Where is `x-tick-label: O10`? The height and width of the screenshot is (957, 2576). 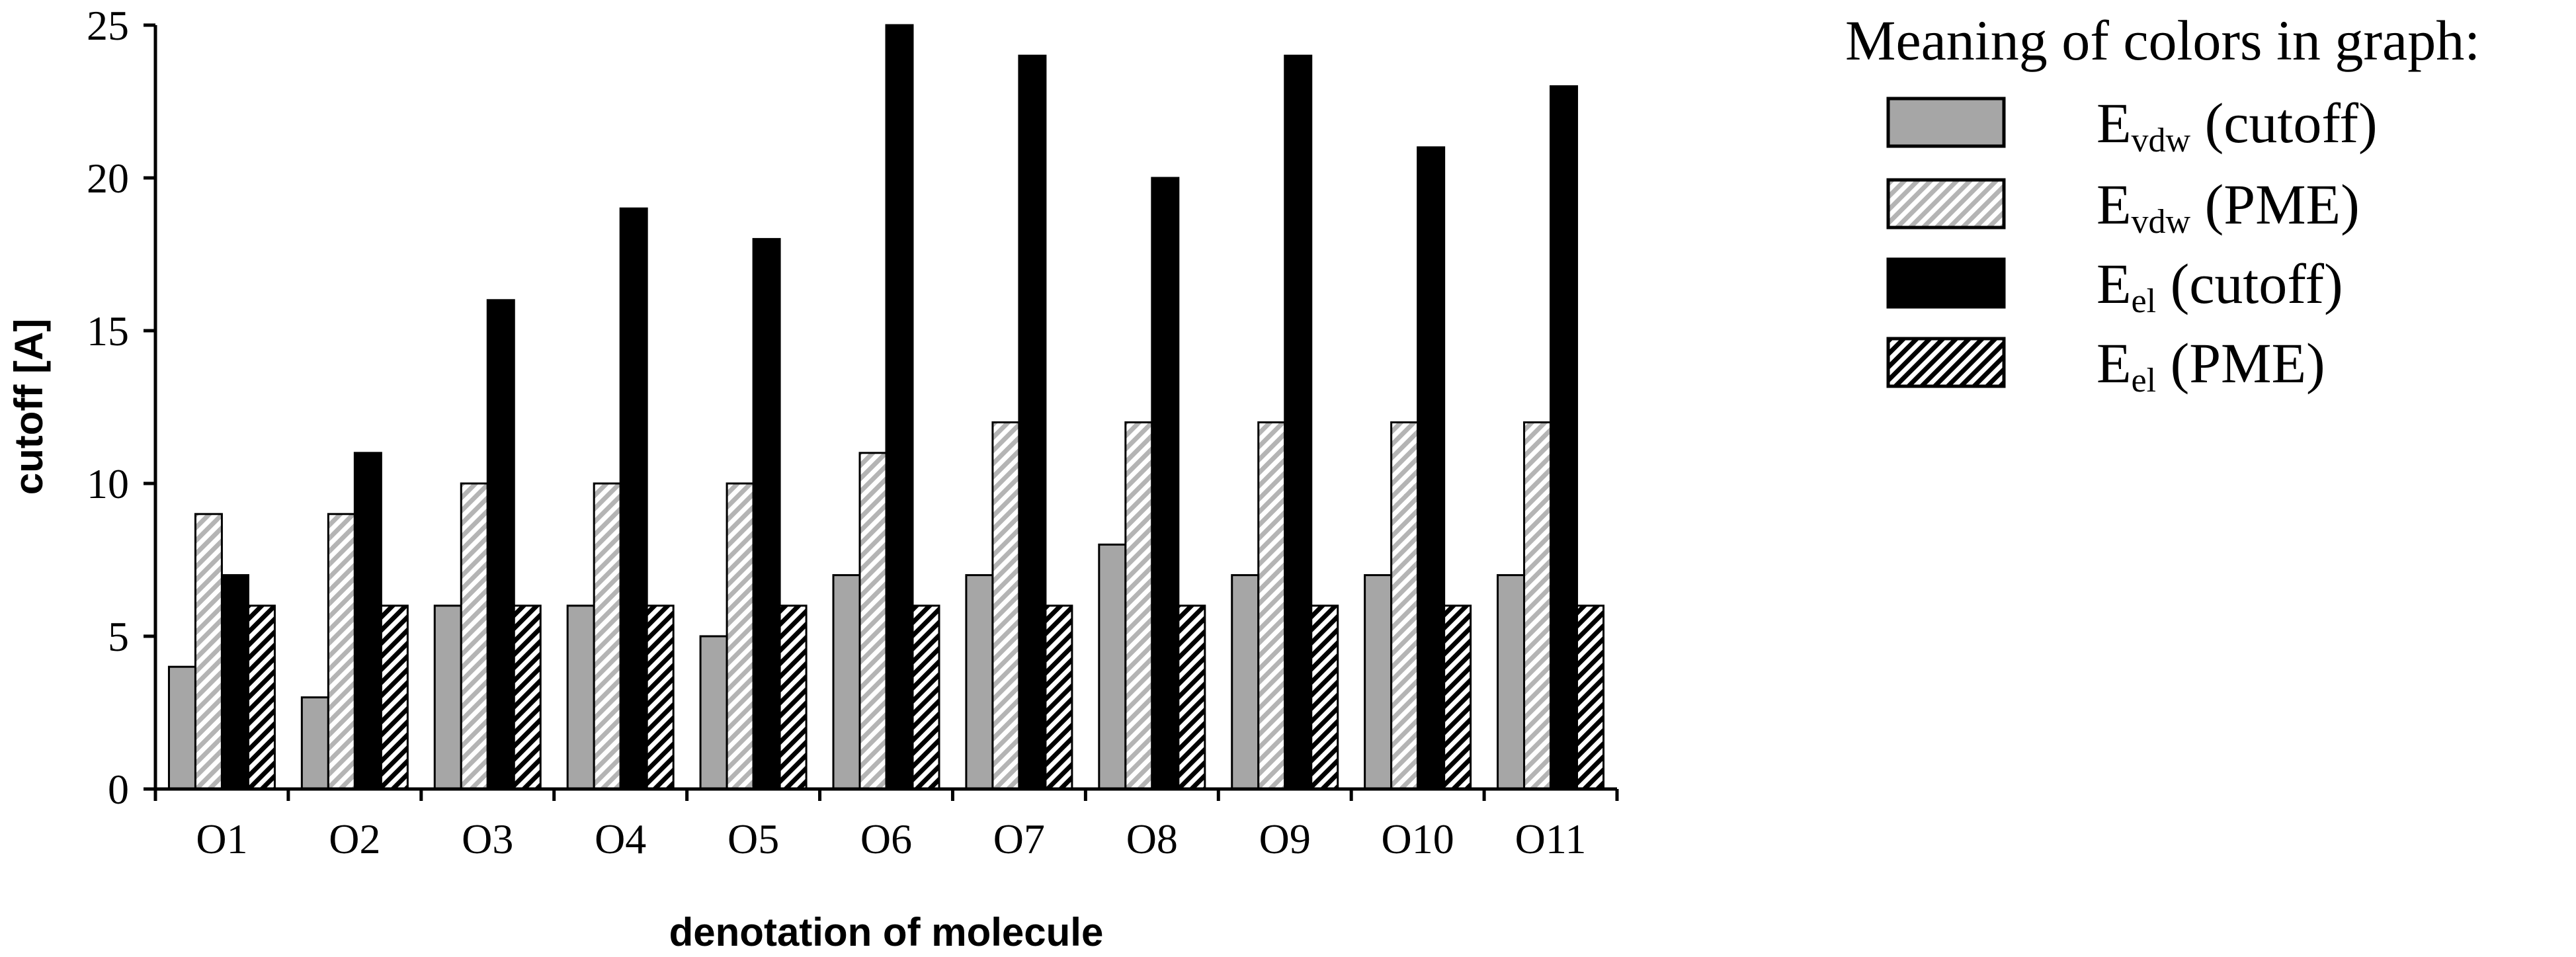
x-tick-label: O10 is located at coordinates (1418, 838).